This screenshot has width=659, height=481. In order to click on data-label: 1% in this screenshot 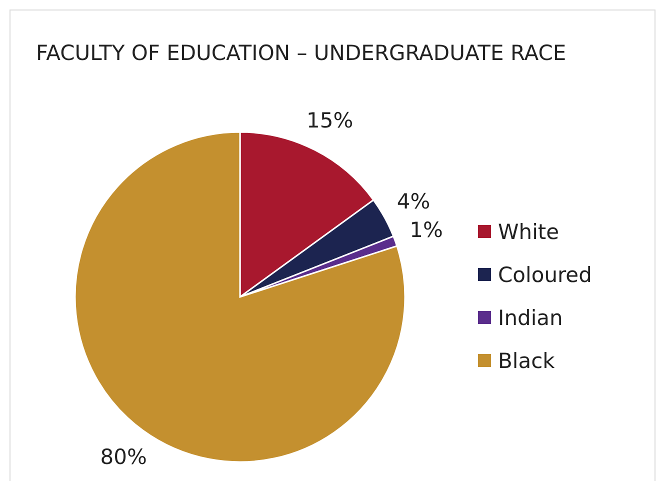, I will do `click(426, 230)`.